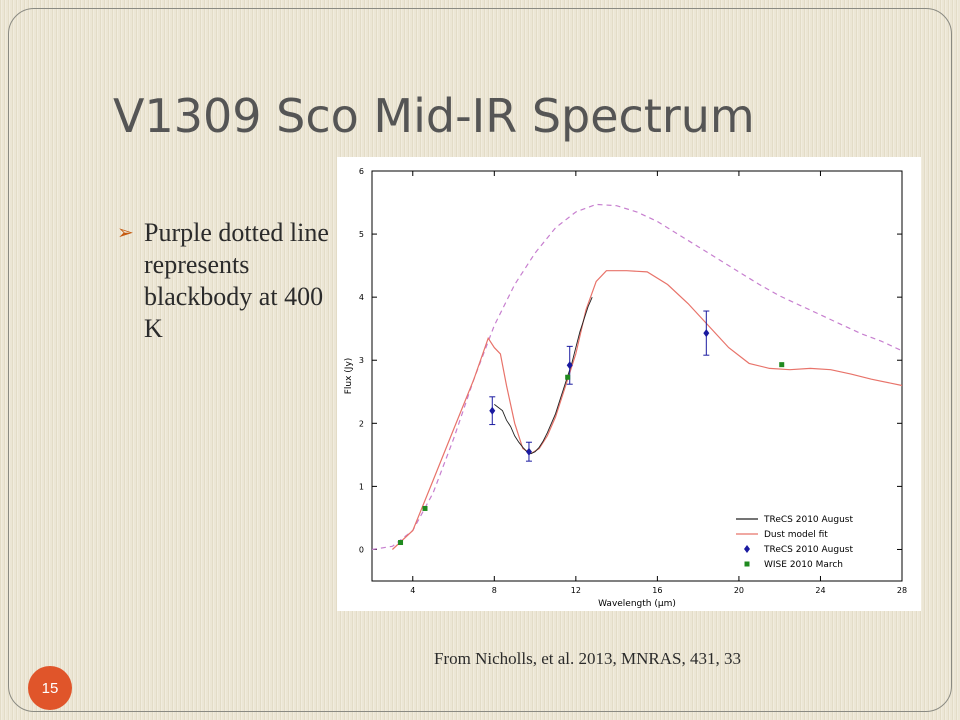  I want to click on y-tick-label: 0, so click(361, 549).